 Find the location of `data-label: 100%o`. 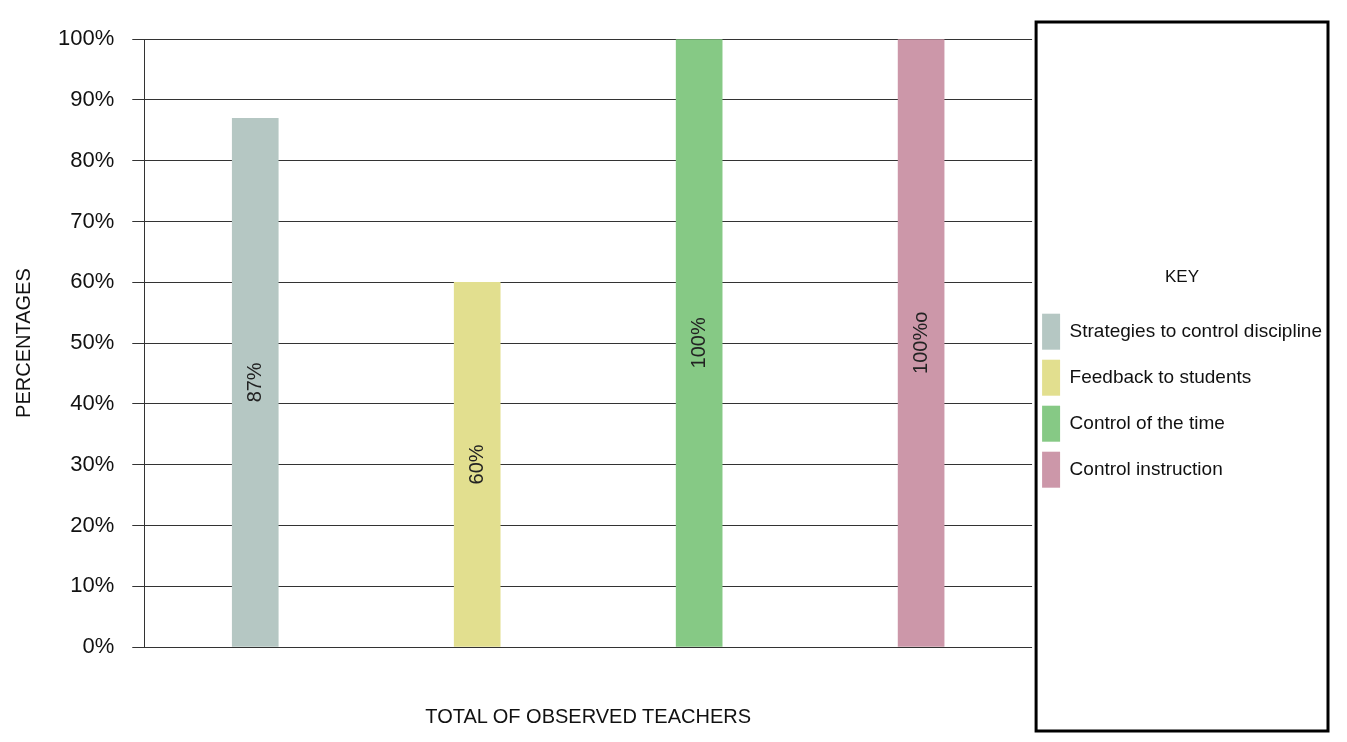

data-label: 100%o is located at coordinates (919, 342).